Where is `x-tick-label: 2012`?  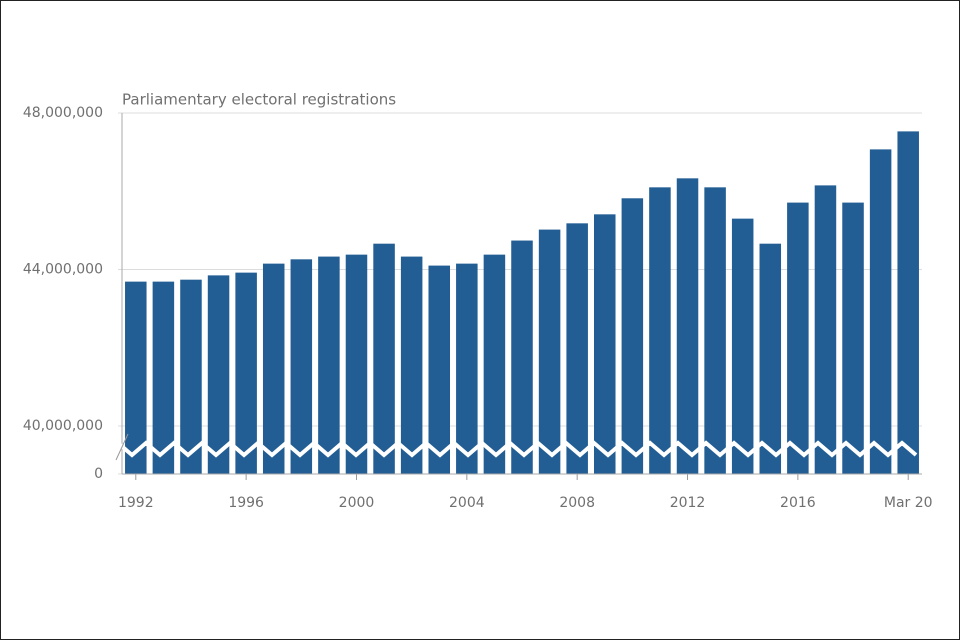
x-tick-label: 2012 is located at coordinates (688, 503).